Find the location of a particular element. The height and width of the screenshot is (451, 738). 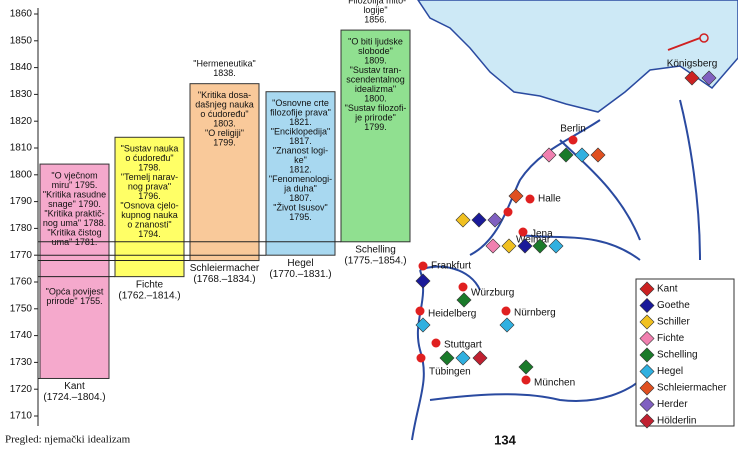

work-text: 1798. is located at coordinates (149, 168).